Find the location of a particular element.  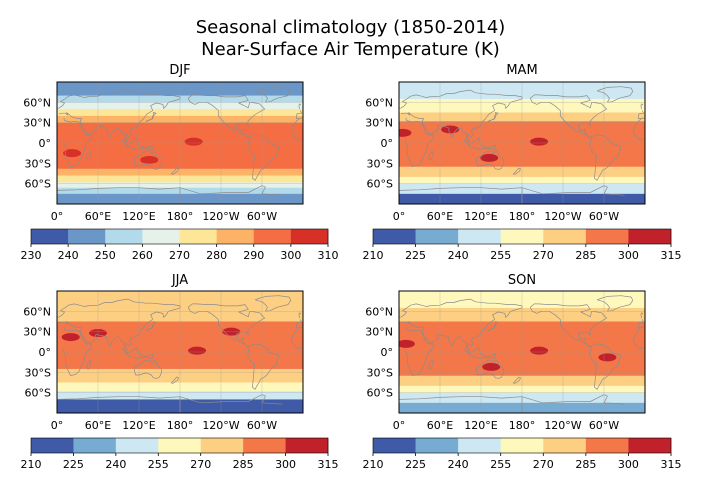

colorbar-tick-label: 230 is located at coordinates (31, 255).